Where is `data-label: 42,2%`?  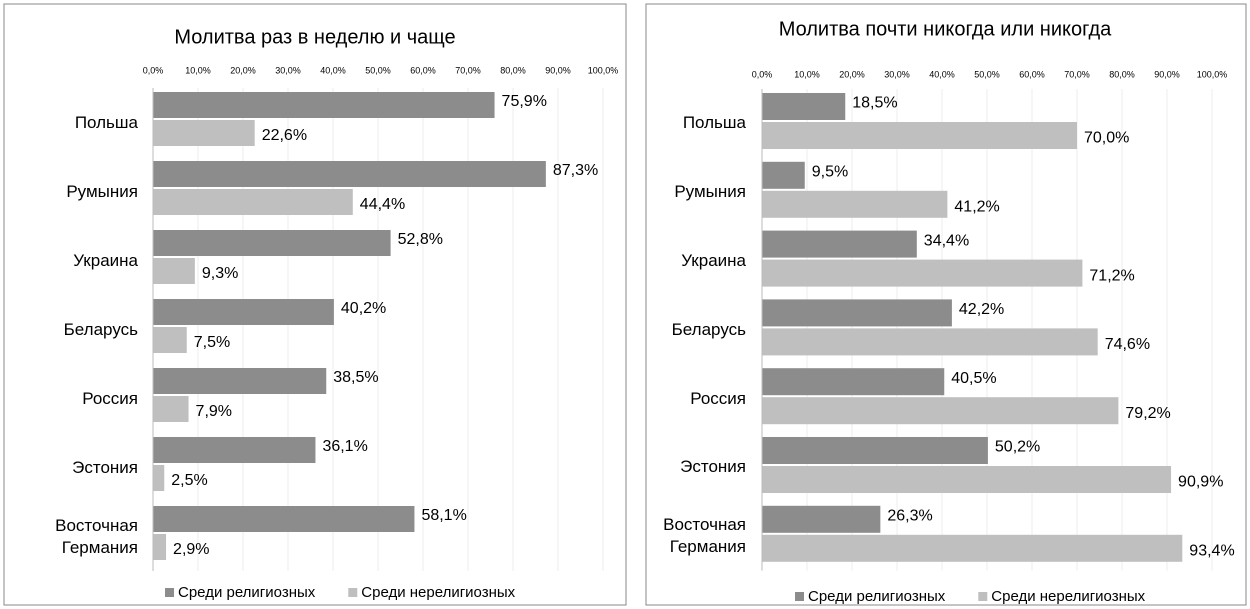 data-label: 42,2% is located at coordinates (981, 309).